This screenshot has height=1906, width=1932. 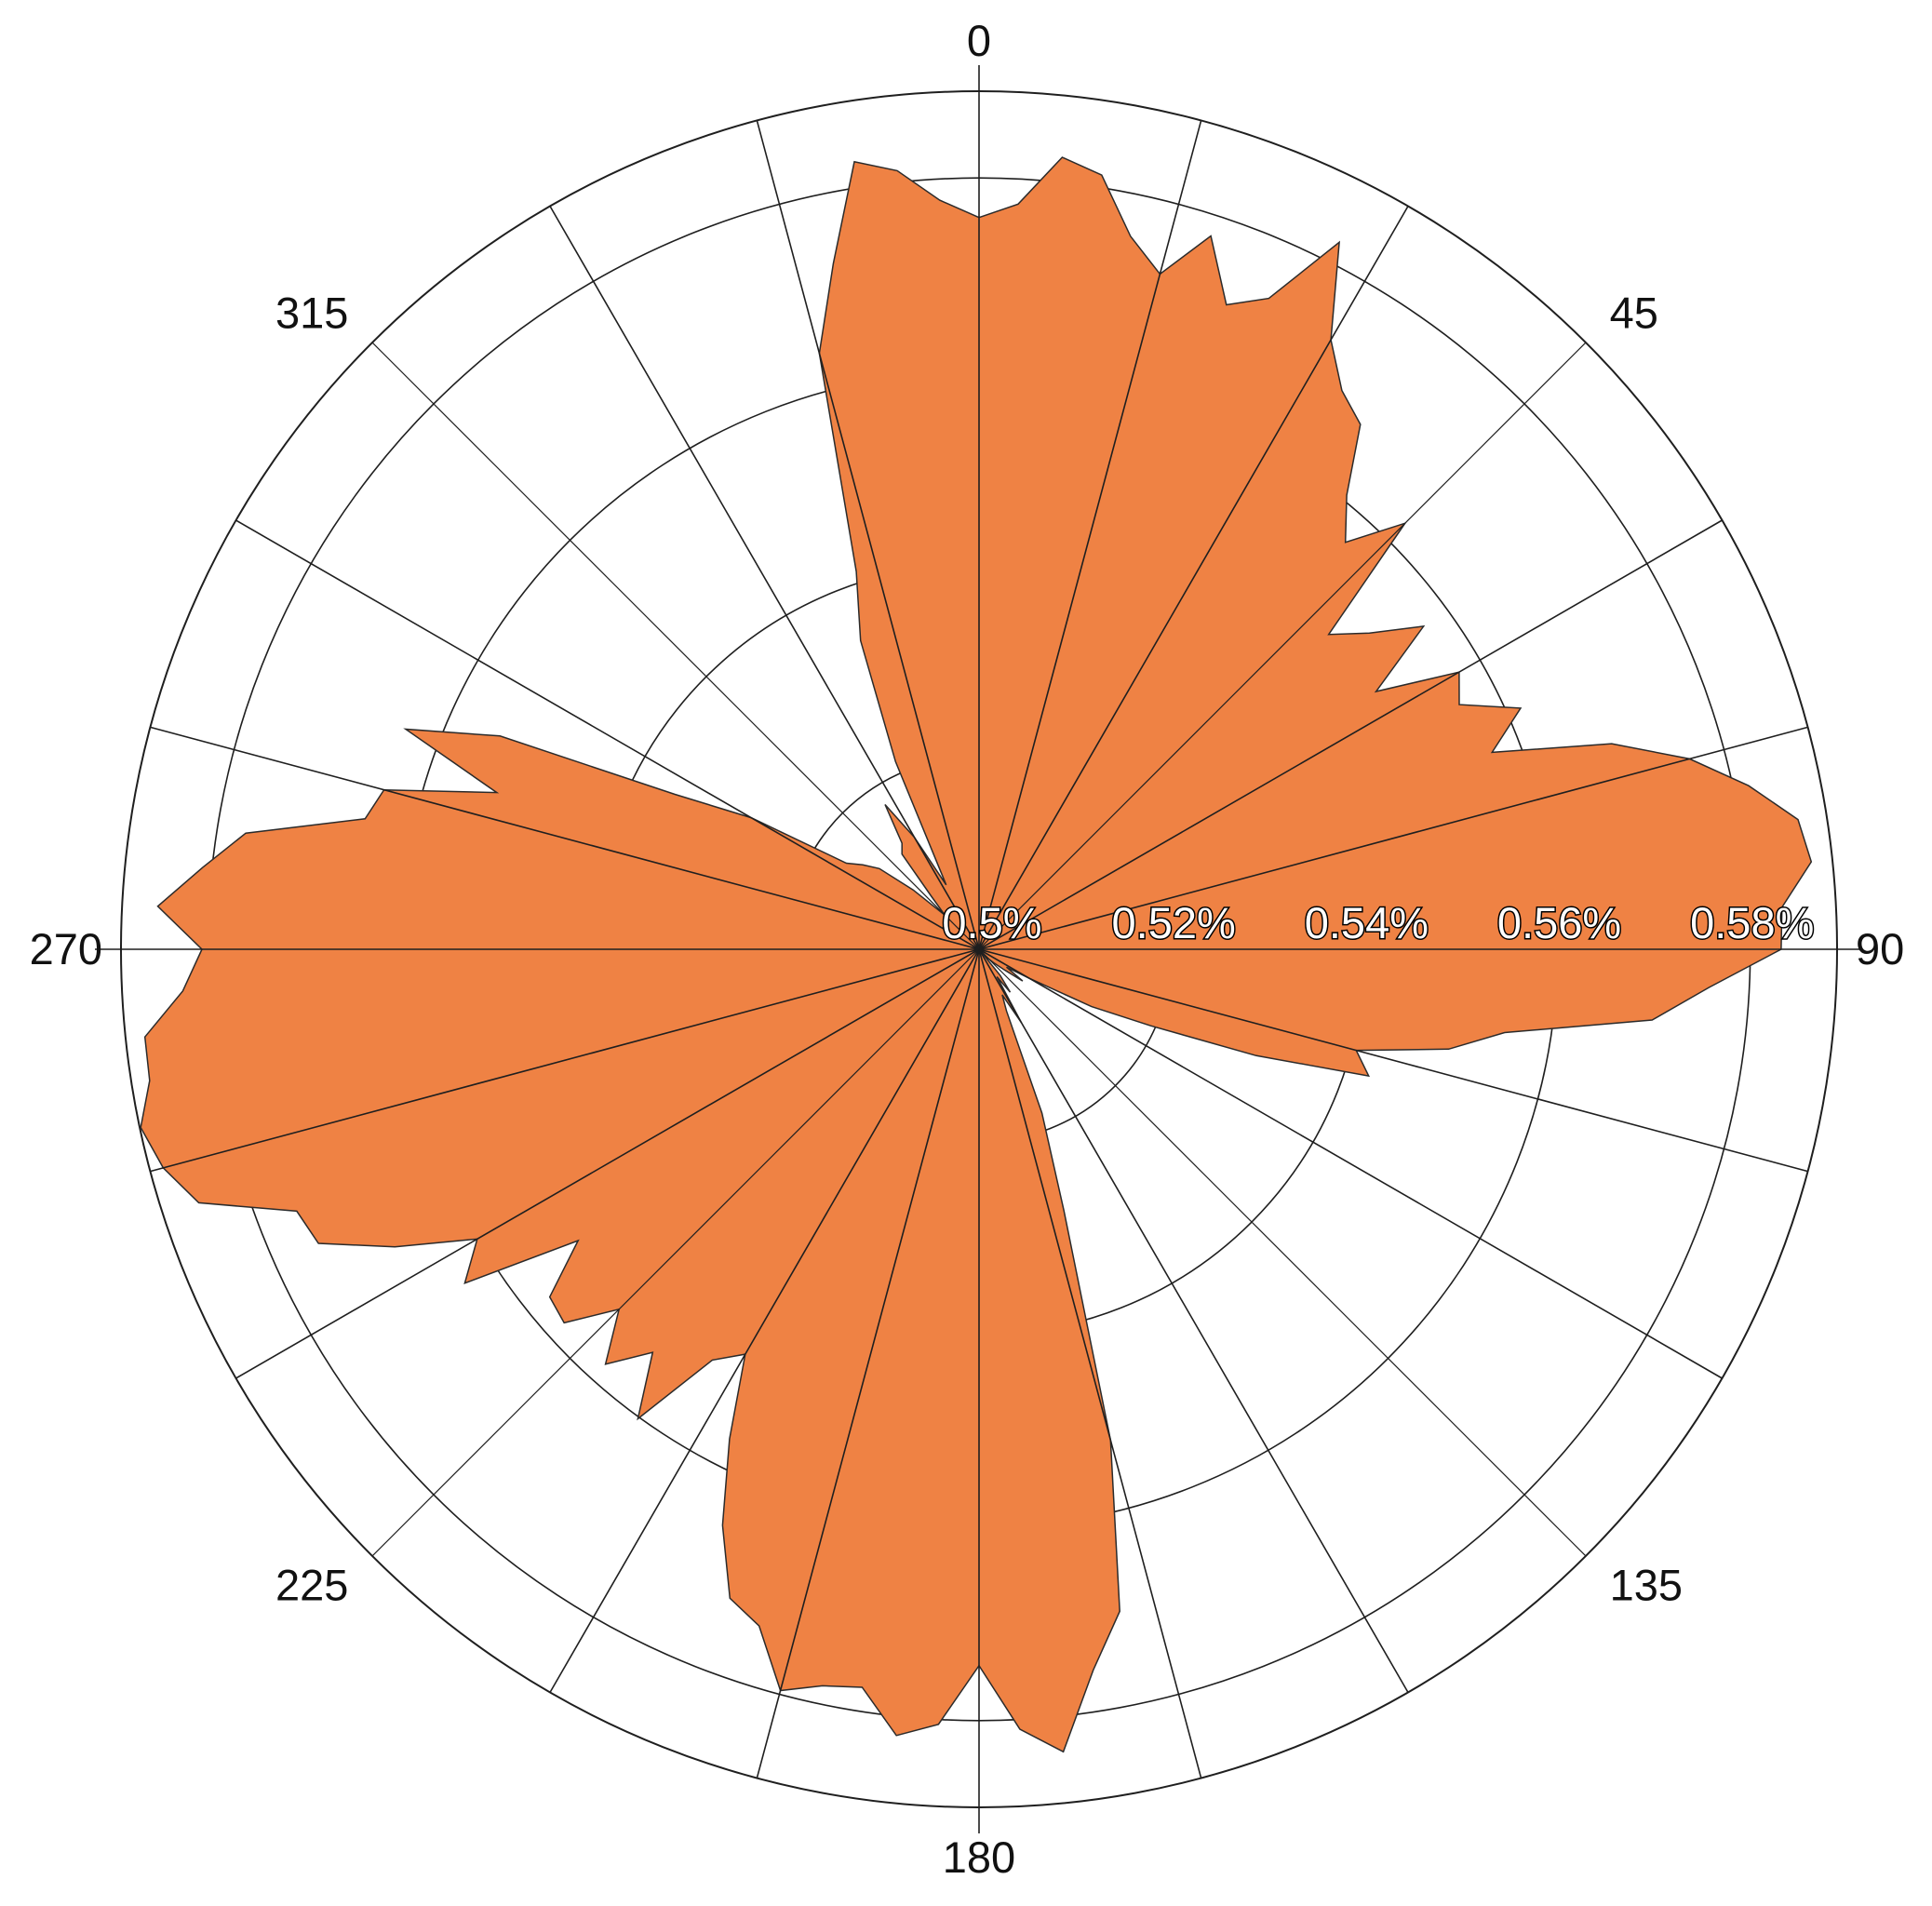 What do you see at coordinates (1559, 923) in the screenshot?
I see `radial-label-0.56: 0.56%` at bounding box center [1559, 923].